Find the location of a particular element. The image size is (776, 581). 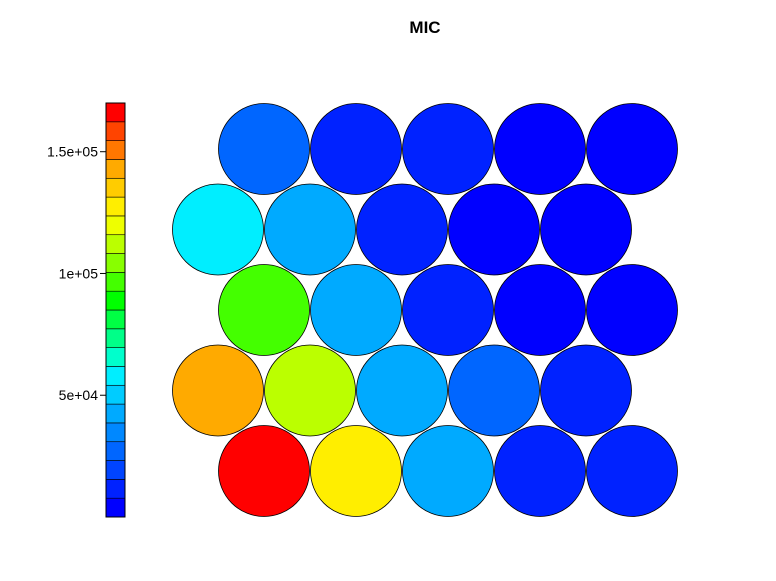

colorbar-frame is located at coordinates (115, 310).